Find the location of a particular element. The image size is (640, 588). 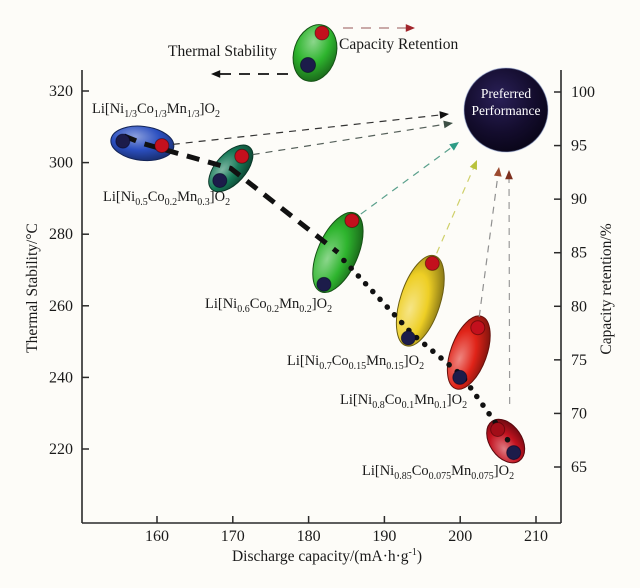

compound-label: Li[Ni0.6Co0.2Mn0.2]O2 is located at coordinates (269, 305).